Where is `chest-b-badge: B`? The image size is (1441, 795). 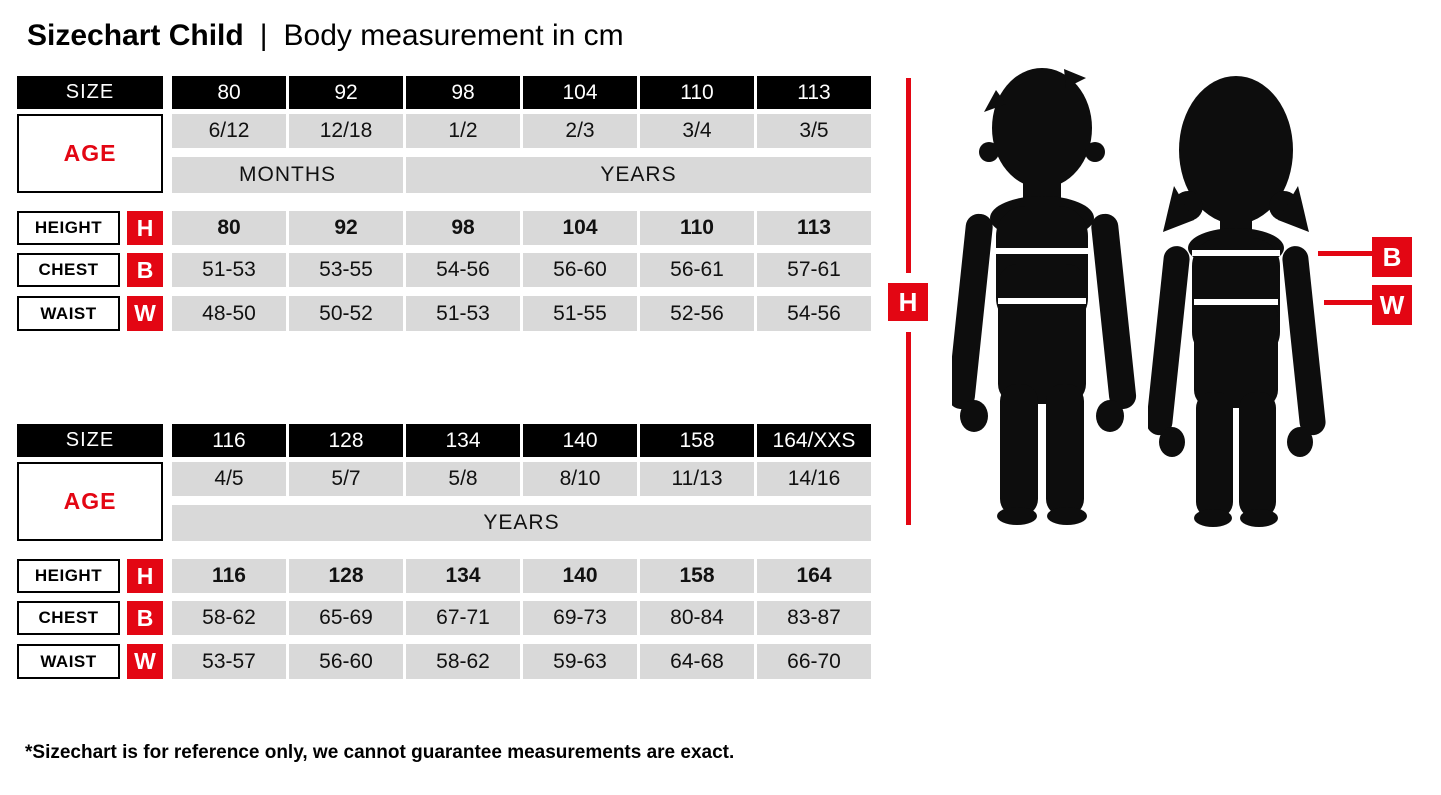 chest-b-badge: B is located at coordinates (145, 618).